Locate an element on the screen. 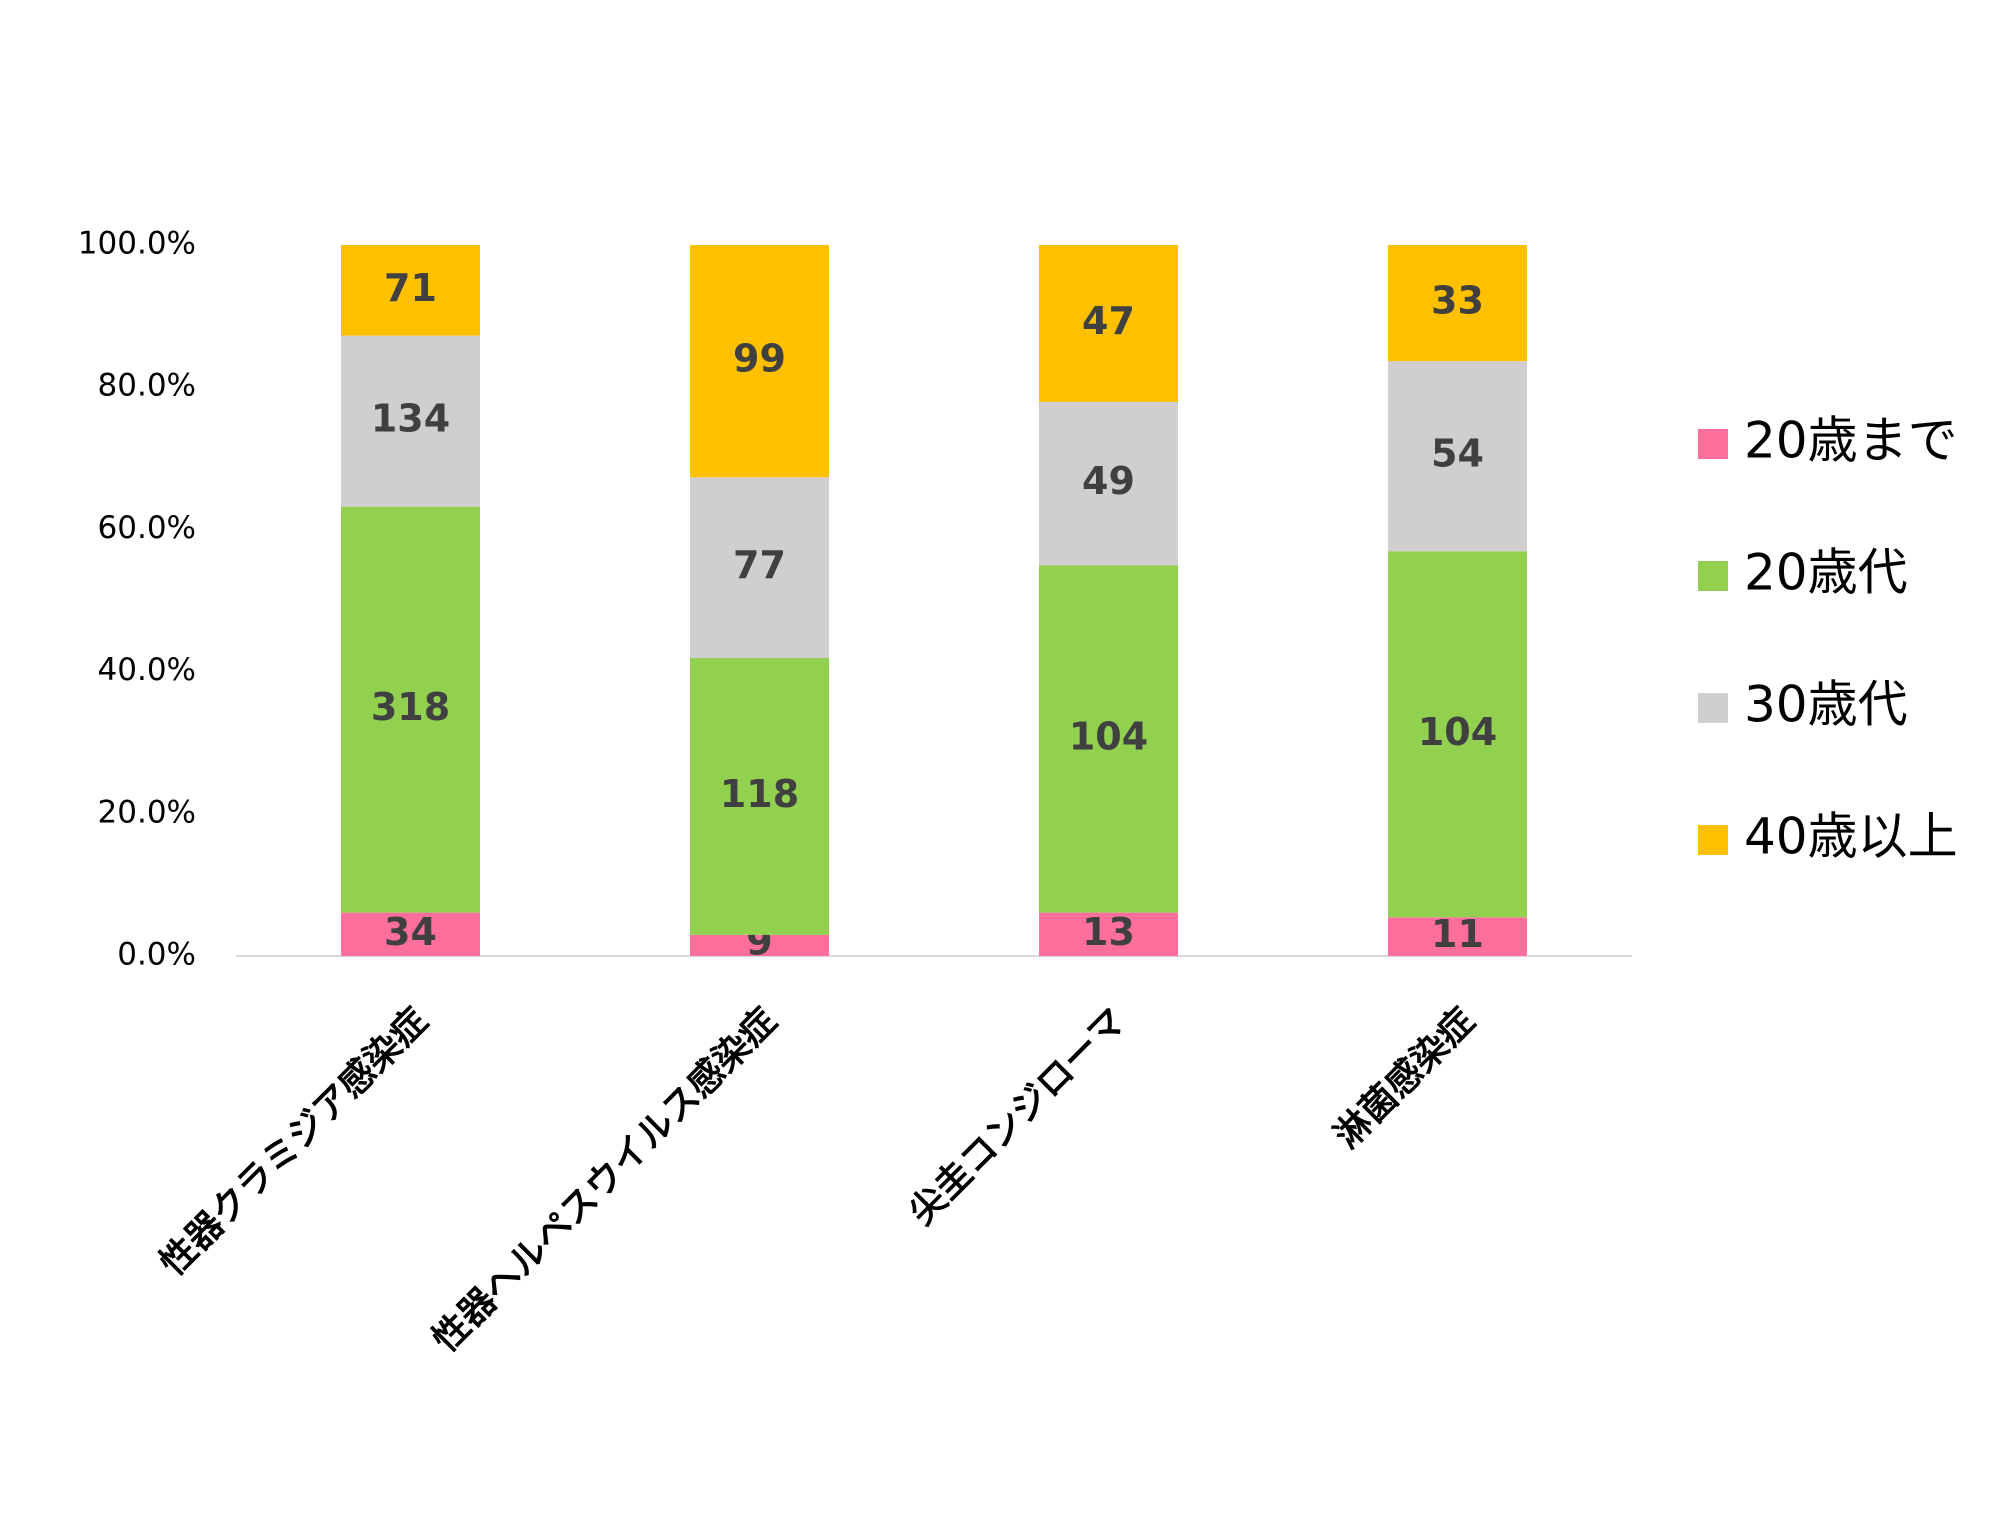  data-label: 71 is located at coordinates (410, 288).